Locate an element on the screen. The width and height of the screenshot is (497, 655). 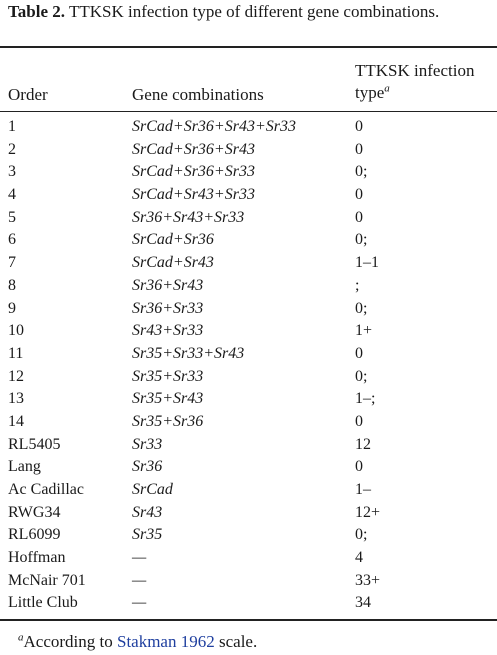
gene-cell: SrCad+Sr36+Sr43+Sr33 is located at coordinates (214, 126).